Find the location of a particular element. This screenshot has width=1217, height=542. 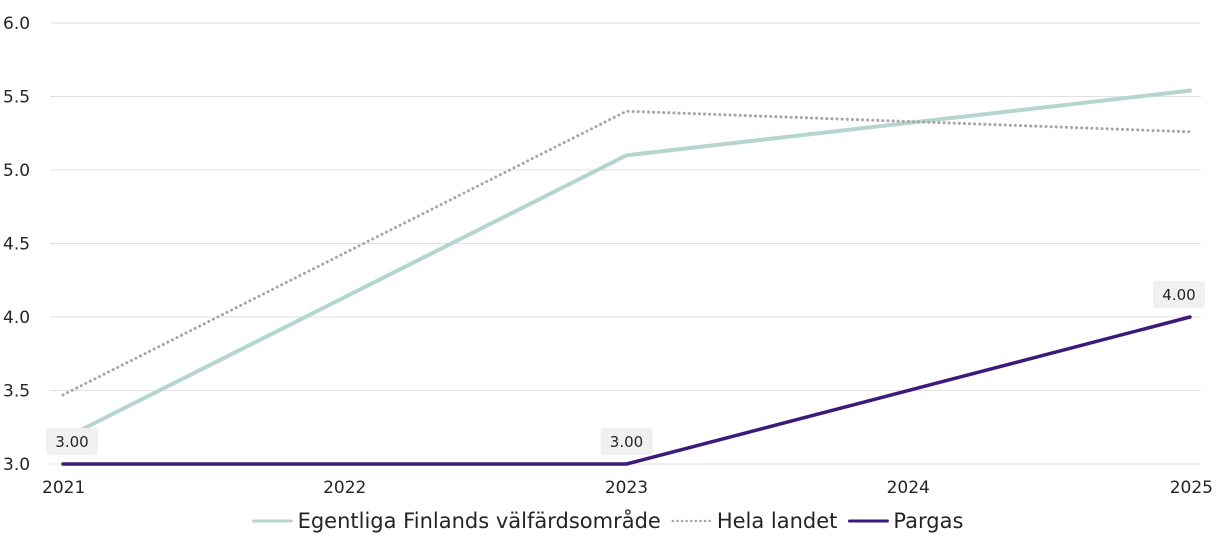

y-tick-label: 3.5 is located at coordinates (16, 392).